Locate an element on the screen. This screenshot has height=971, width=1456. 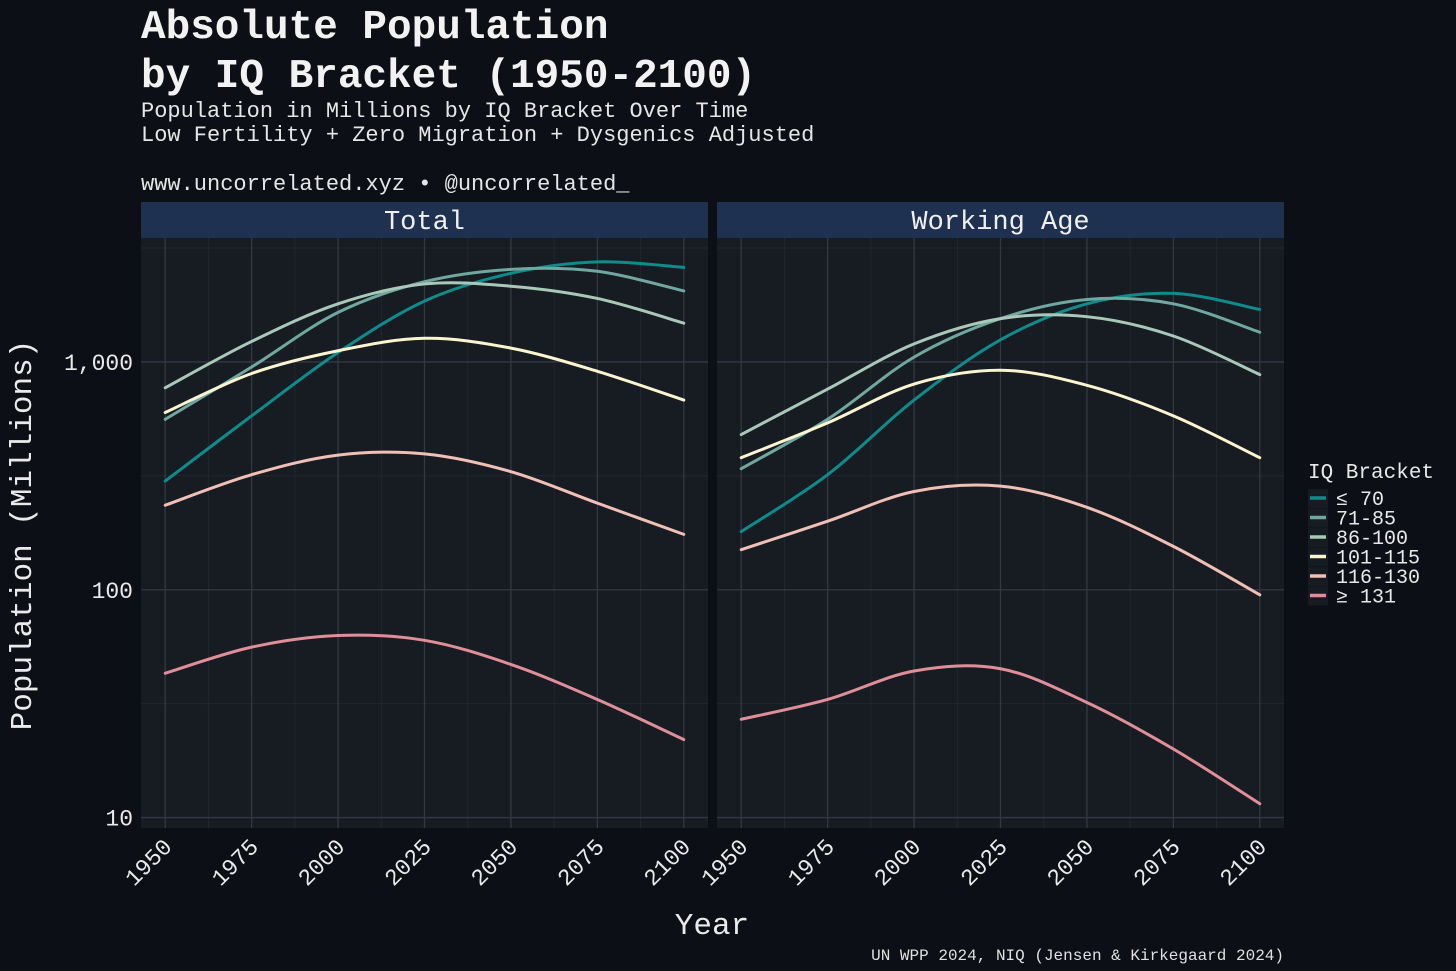
x-axis-title: Year is located at coordinates (712, 926).